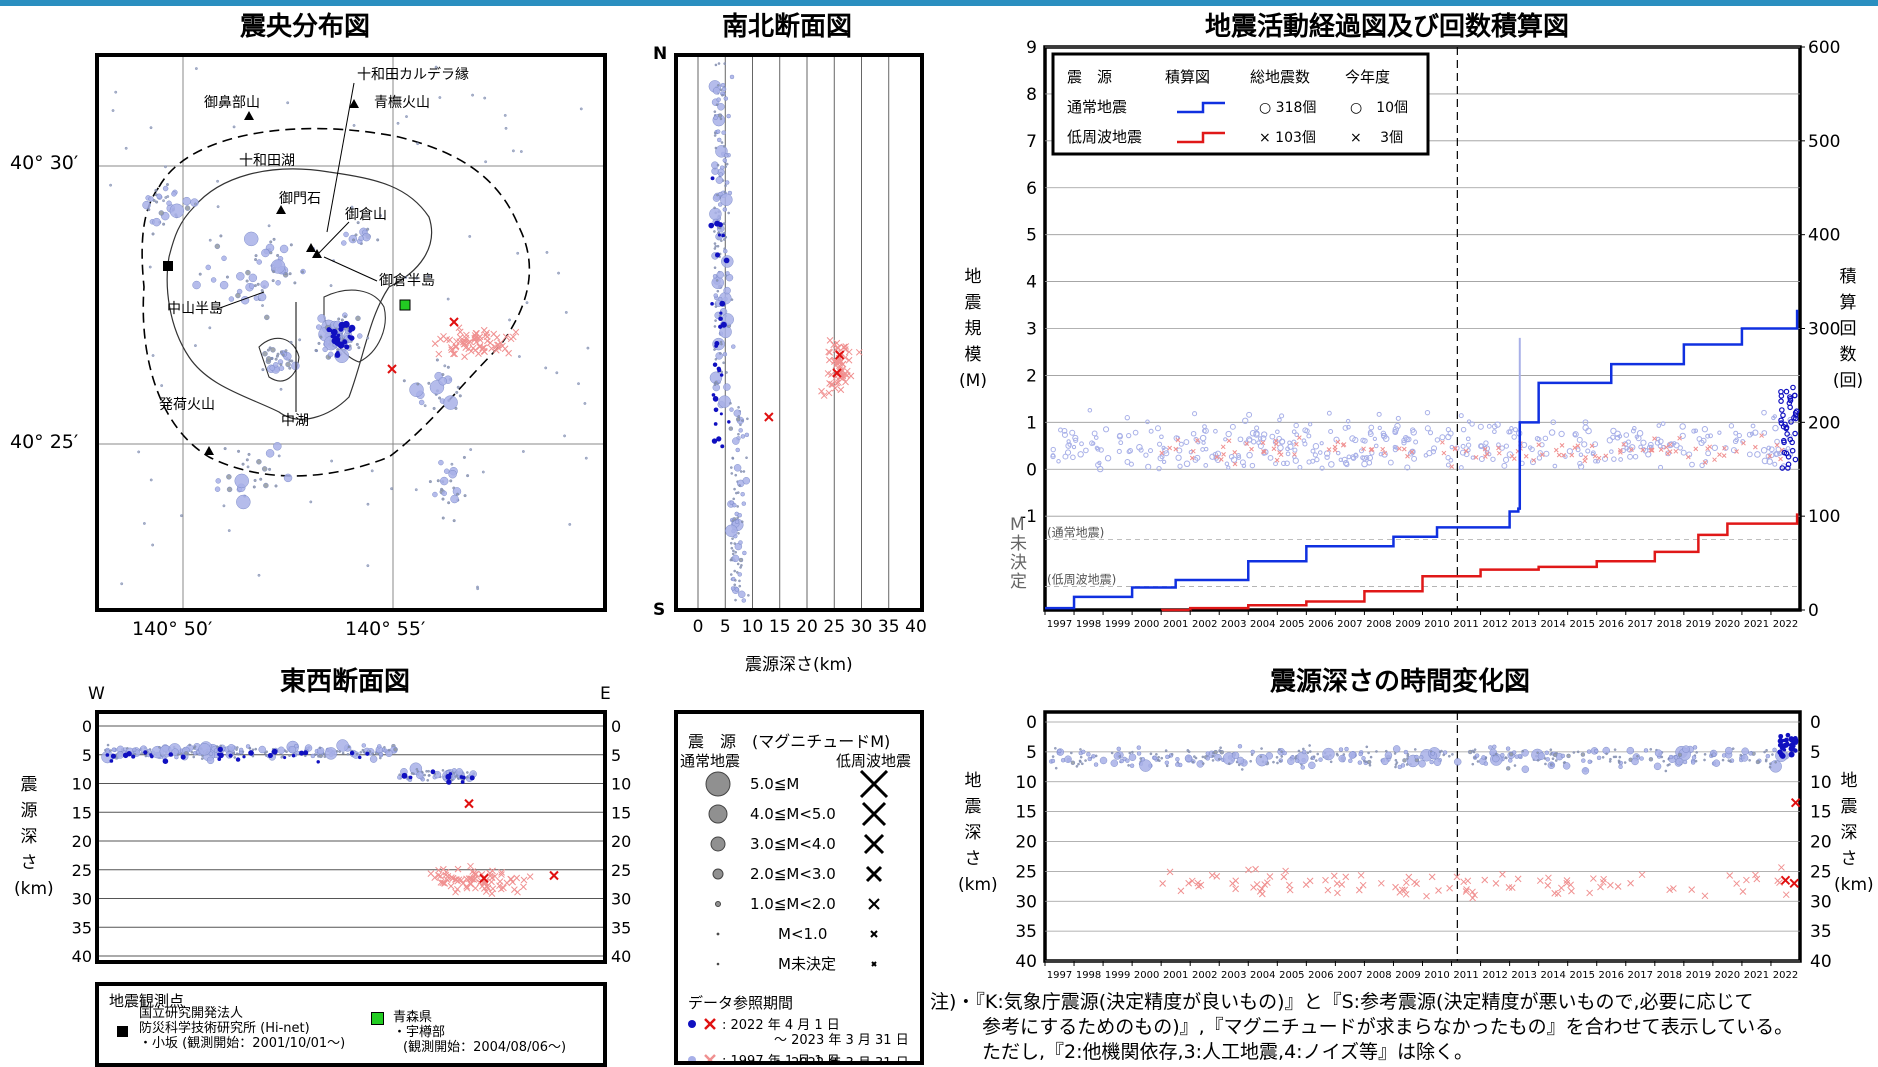 This screenshot has height=1067, width=1878. What do you see at coordinates (716, 410) in the screenshot?
I see `ns-recent-dot` at bounding box center [716, 410].